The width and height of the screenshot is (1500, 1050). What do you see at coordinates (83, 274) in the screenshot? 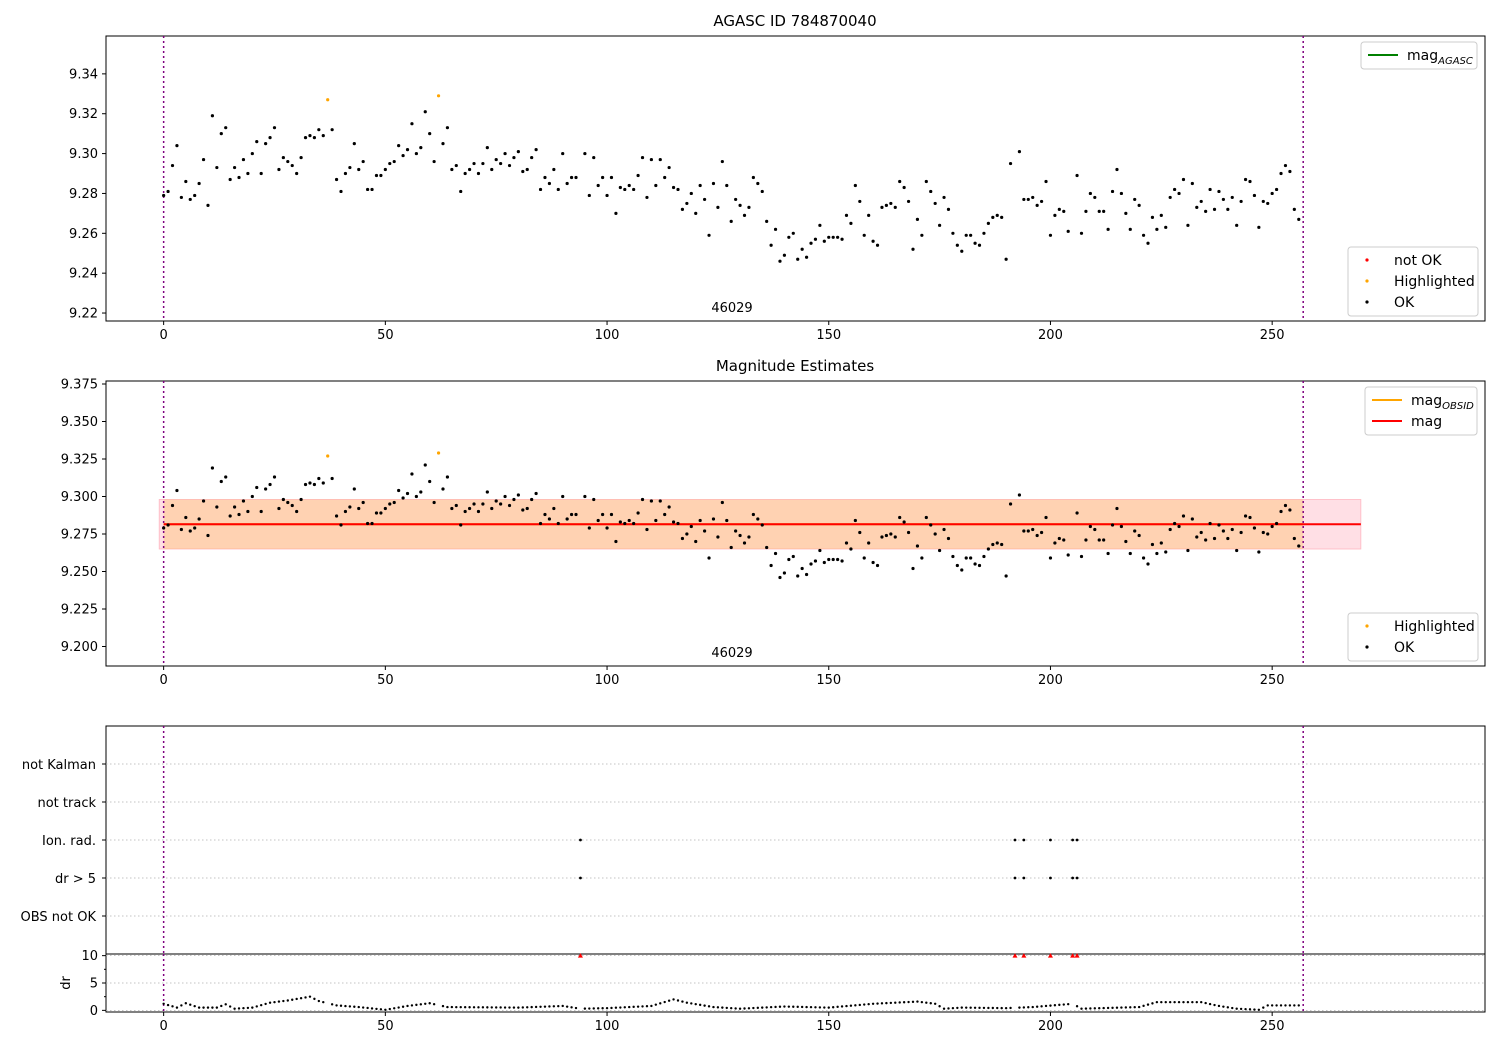
I see `panel1-ytick-label: 9.24` at bounding box center [83, 274].